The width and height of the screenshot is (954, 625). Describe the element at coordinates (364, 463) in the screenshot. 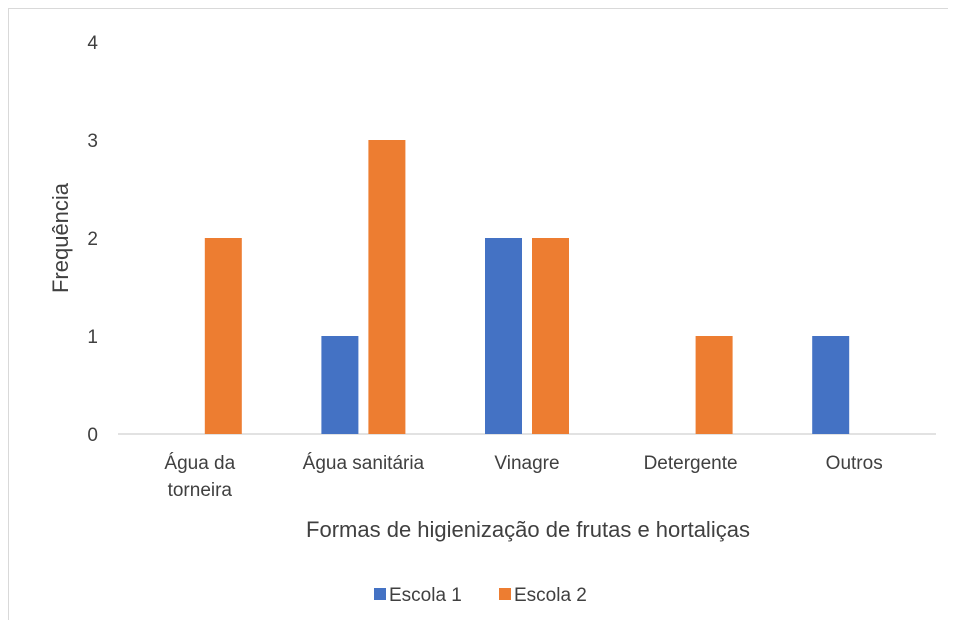

I see `x-tick-label: Água sanitária` at that location.